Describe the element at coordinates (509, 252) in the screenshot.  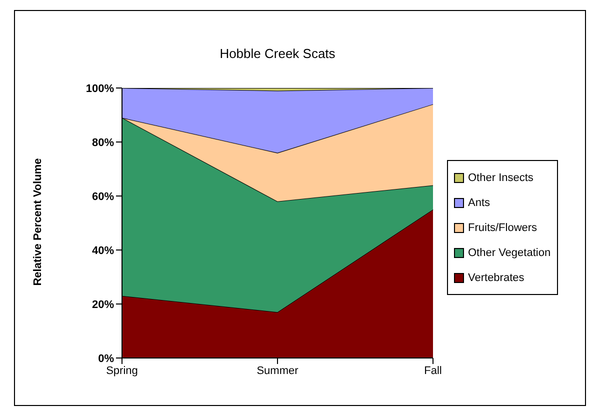
I see `legend-label: Other Vegetation` at that location.